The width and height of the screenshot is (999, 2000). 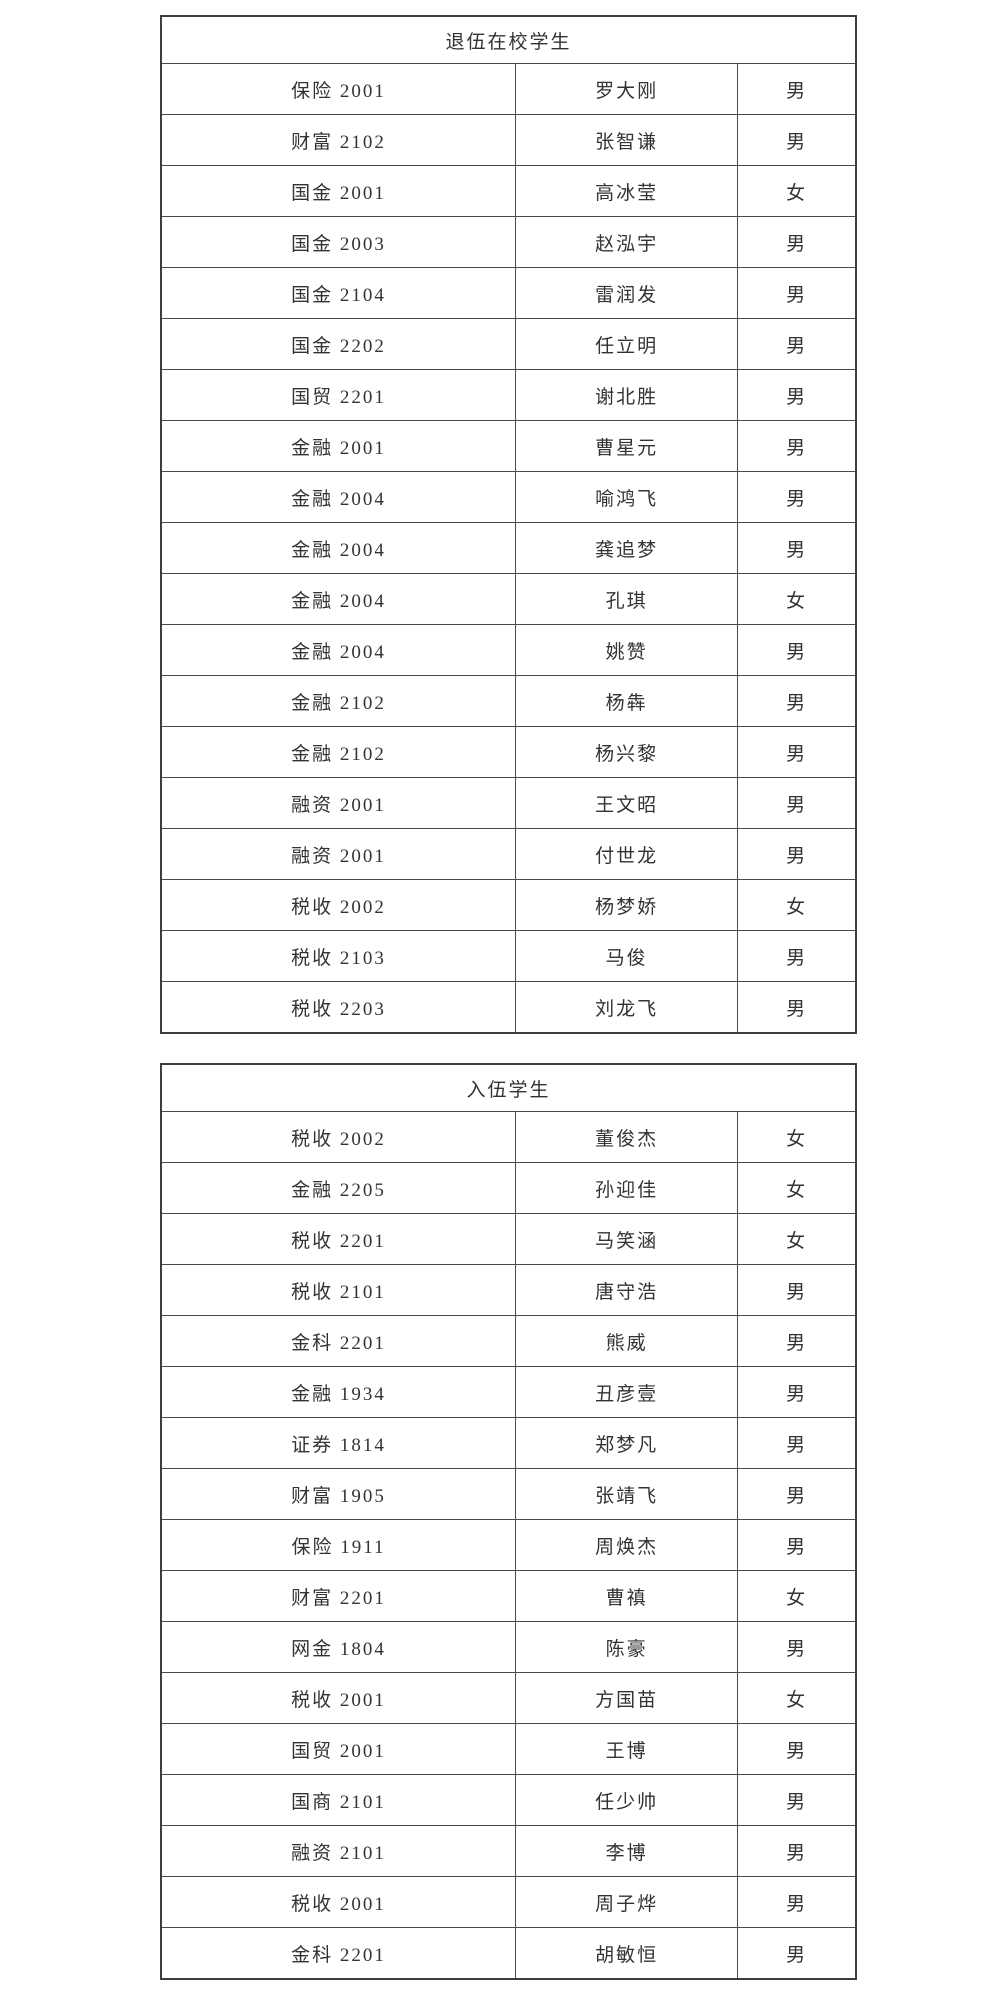 I want to click on student-row: 金融 2102 杨兴黎男, so click(x=508, y=752).